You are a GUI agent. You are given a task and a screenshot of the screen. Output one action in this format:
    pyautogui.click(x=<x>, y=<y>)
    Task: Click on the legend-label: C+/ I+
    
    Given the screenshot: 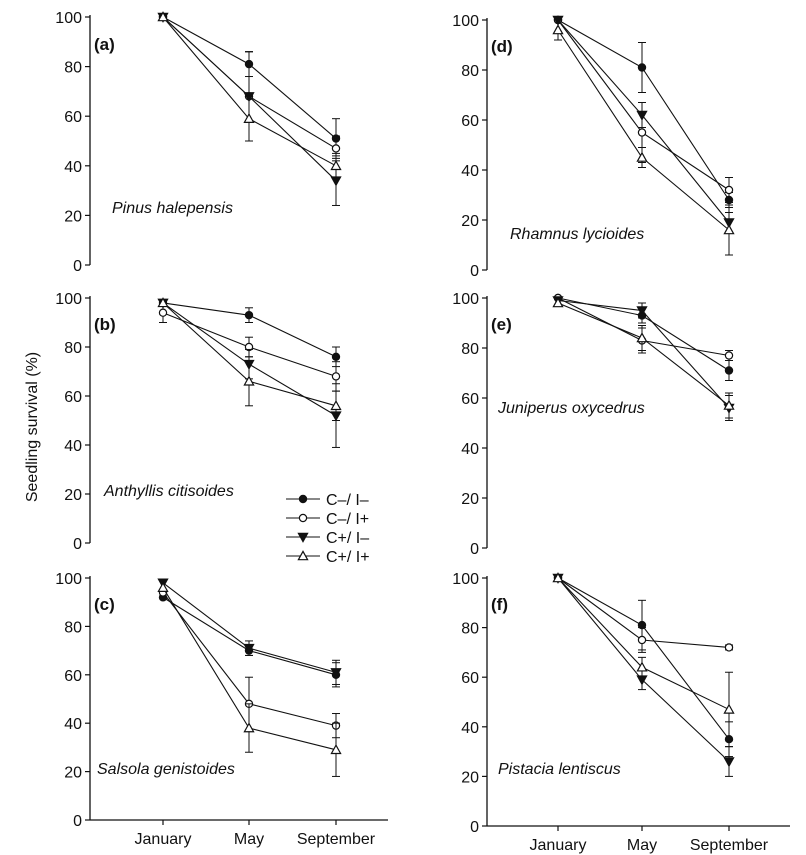 What is the action you would take?
    pyautogui.click(x=348, y=557)
    